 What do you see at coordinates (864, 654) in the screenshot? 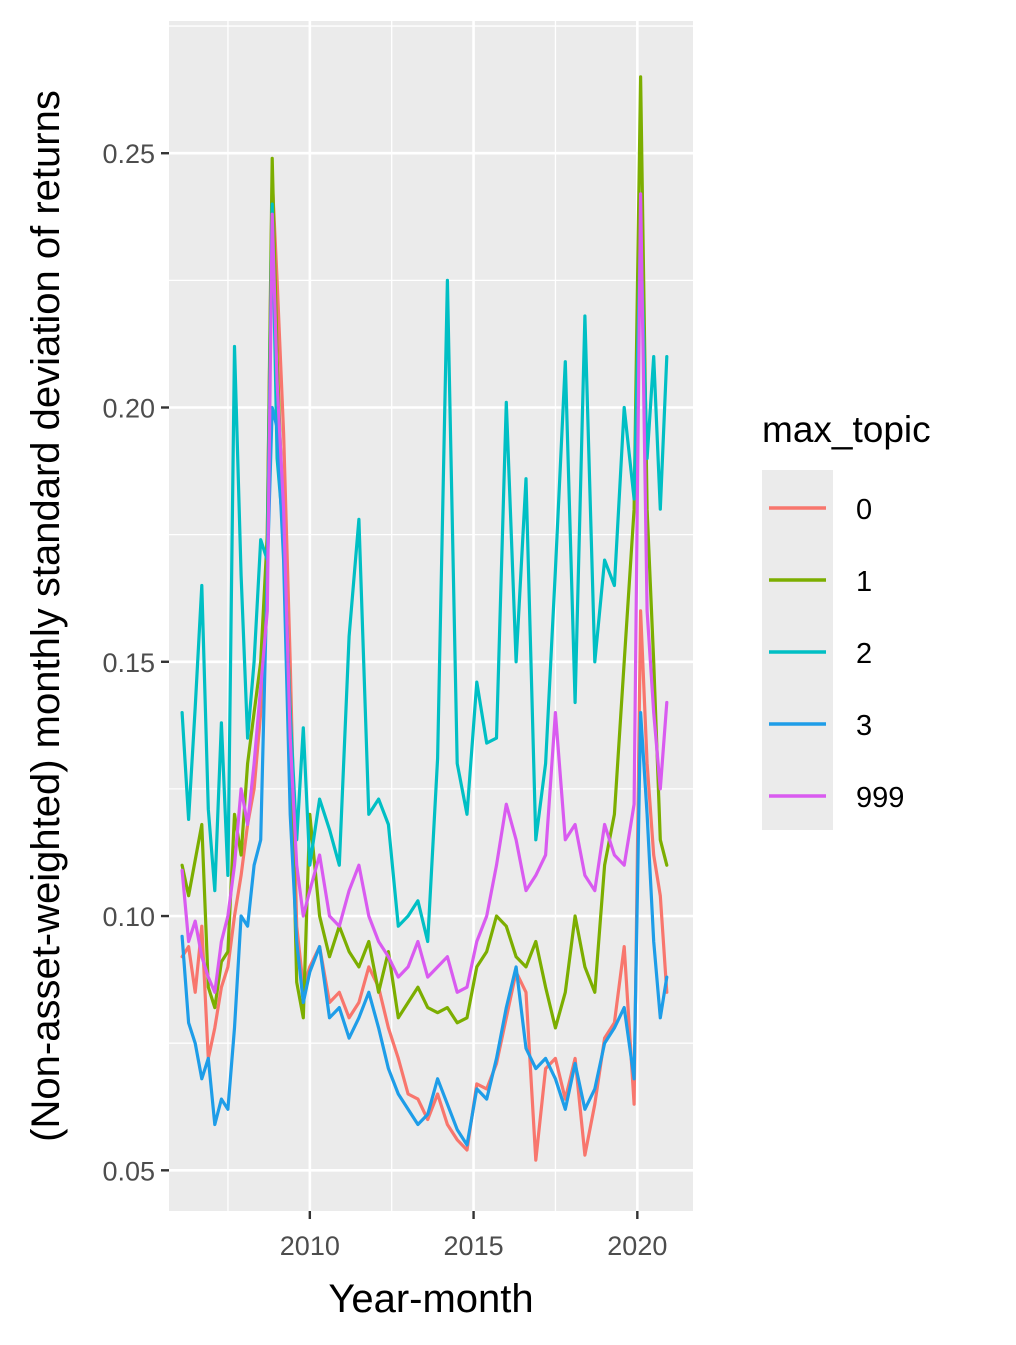
I see `legend-label-2: 2` at bounding box center [864, 654].